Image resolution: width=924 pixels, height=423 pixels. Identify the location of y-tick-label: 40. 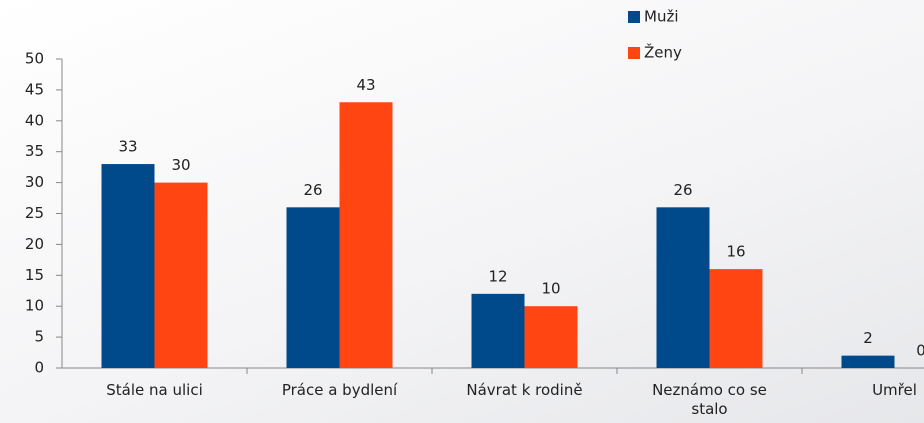
(34, 120).